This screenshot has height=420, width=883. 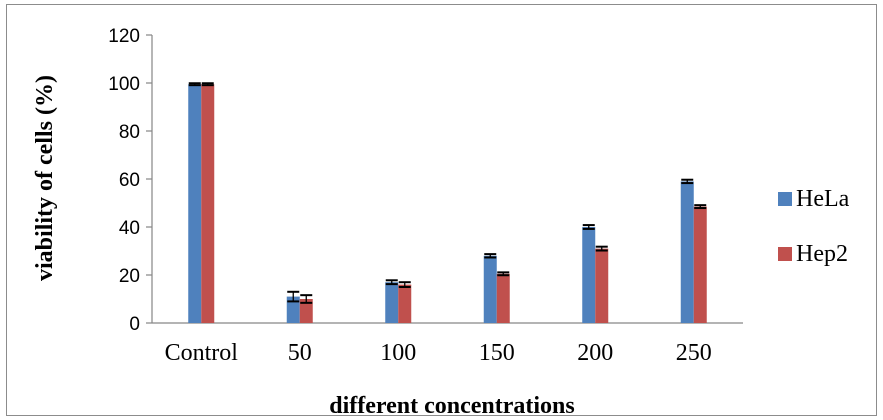 What do you see at coordinates (45, 178) in the screenshot?
I see `y-axis-title: viability of cells (%)` at bounding box center [45, 178].